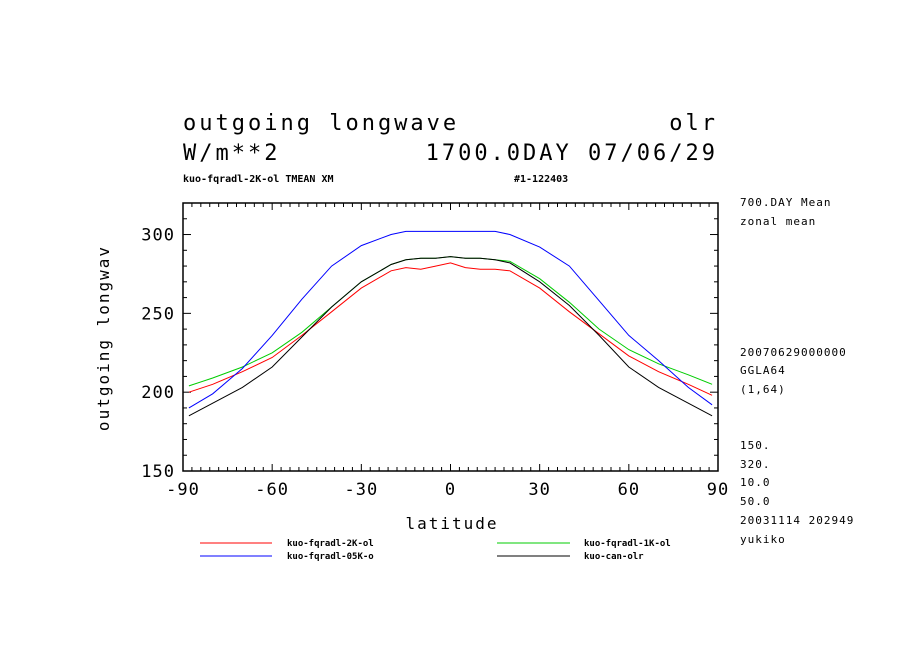 This screenshot has width=904, height=654. What do you see at coordinates (763, 539) in the screenshot?
I see `side-info-11: yukiko` at bounding box center [763, 539].